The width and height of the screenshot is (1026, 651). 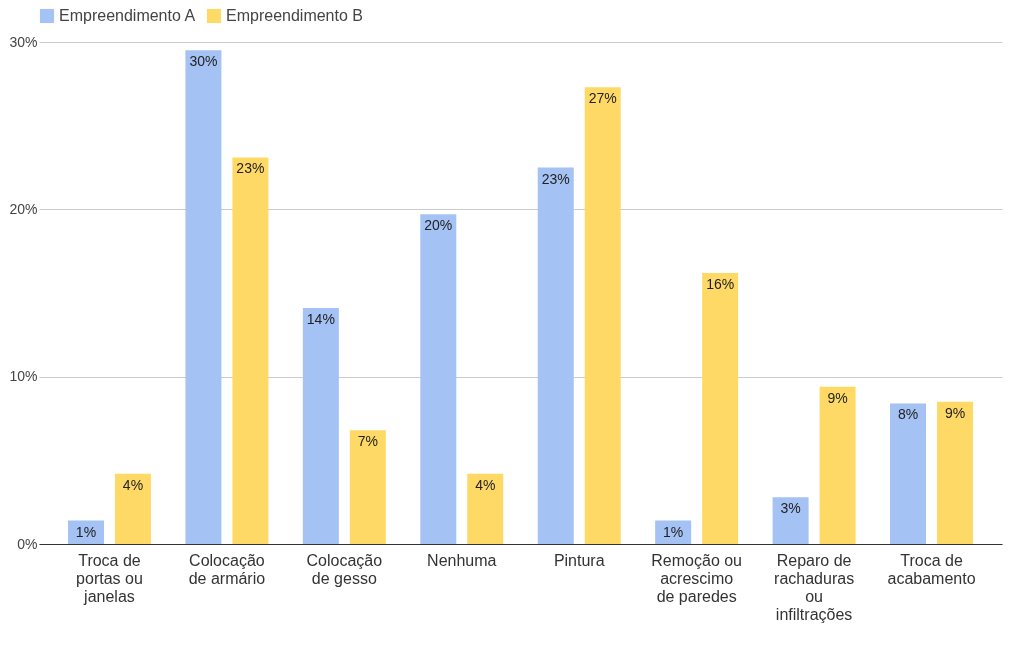 What do you see at coordinates (27, 543) in the screenshot?
I see `y-tick-label: 0%` at bounding box center [27, 543].